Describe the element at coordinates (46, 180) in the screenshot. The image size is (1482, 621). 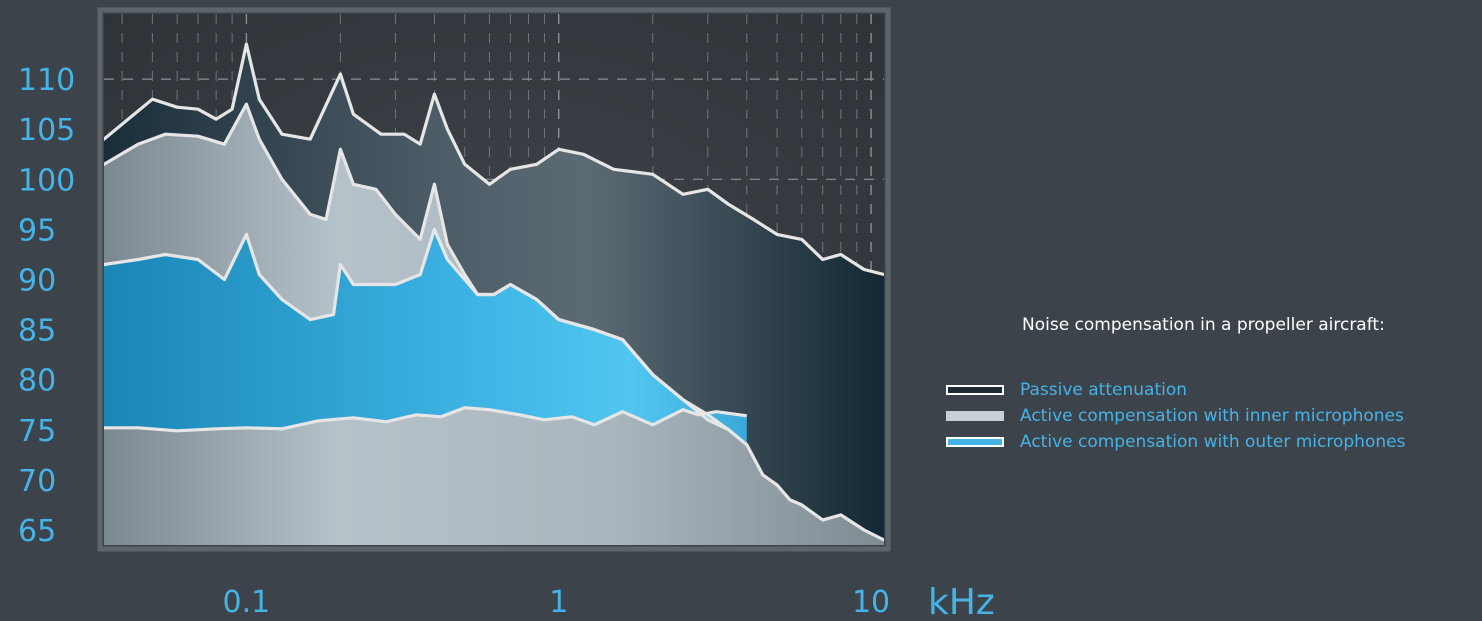
I see `y-tick-label: 100` at that location.